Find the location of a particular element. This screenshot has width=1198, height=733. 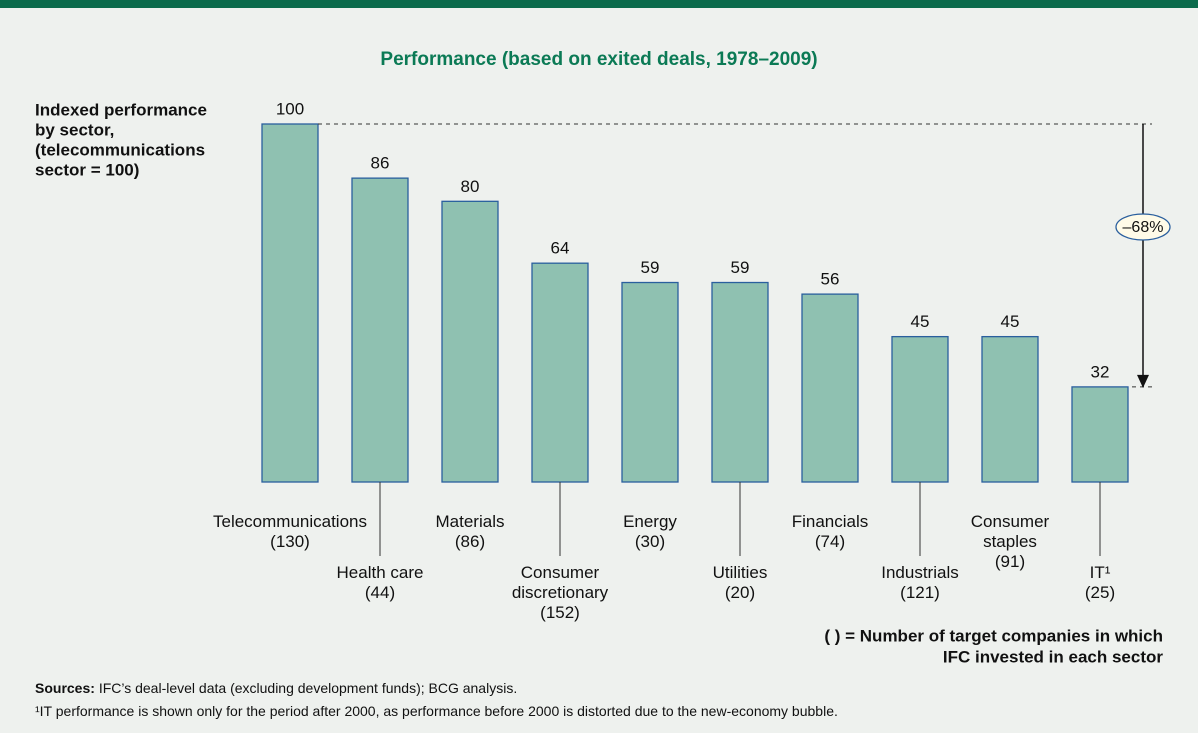

company-count: (152) is located at coordinates (560, 612).